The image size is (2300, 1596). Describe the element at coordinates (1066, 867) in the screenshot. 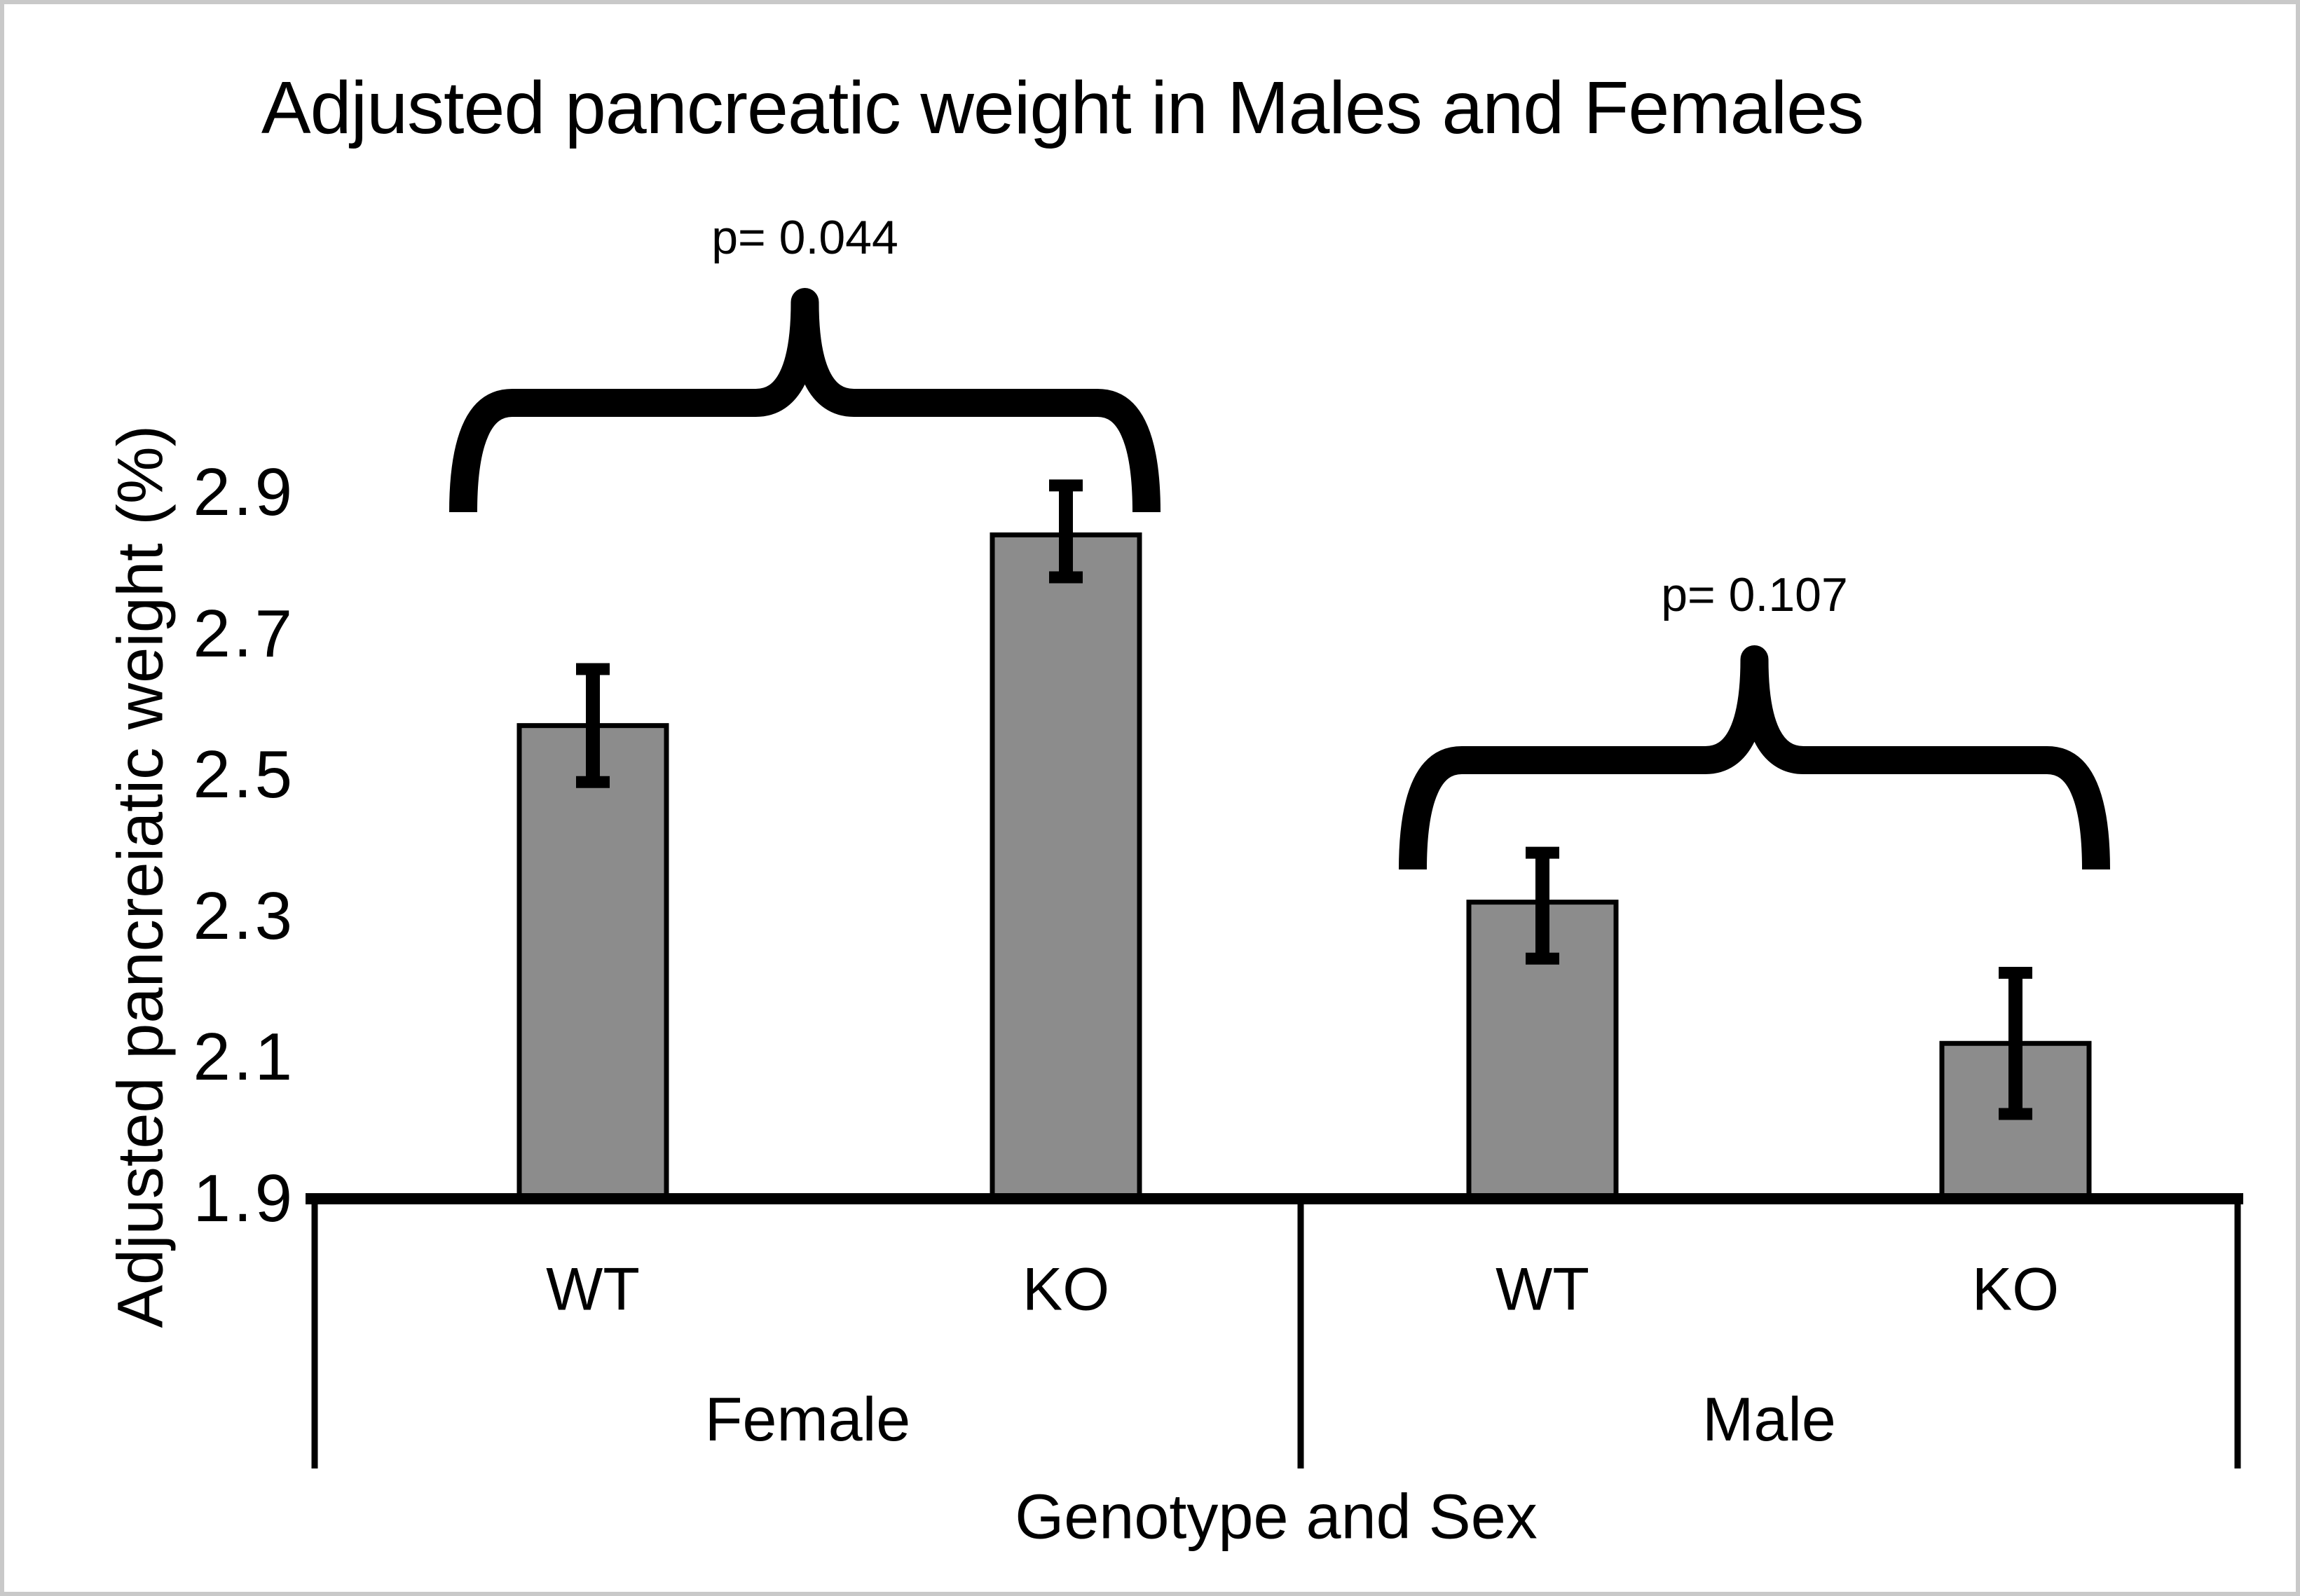

I see `bar-female-ko` at that location.